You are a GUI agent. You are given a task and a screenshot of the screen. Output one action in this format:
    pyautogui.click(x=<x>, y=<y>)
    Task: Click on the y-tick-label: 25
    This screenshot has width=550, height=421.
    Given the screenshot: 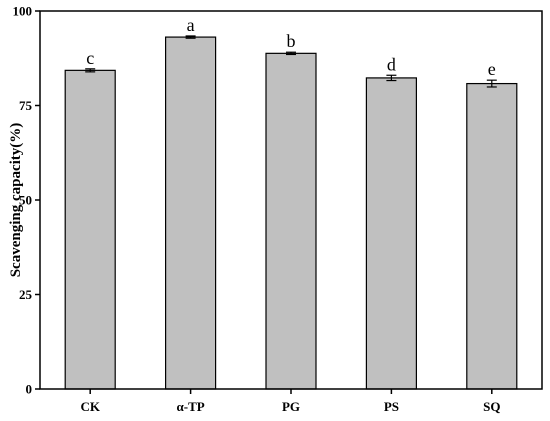 What is the action you would take?
    pyautogui.click(x=26, y=294)
    